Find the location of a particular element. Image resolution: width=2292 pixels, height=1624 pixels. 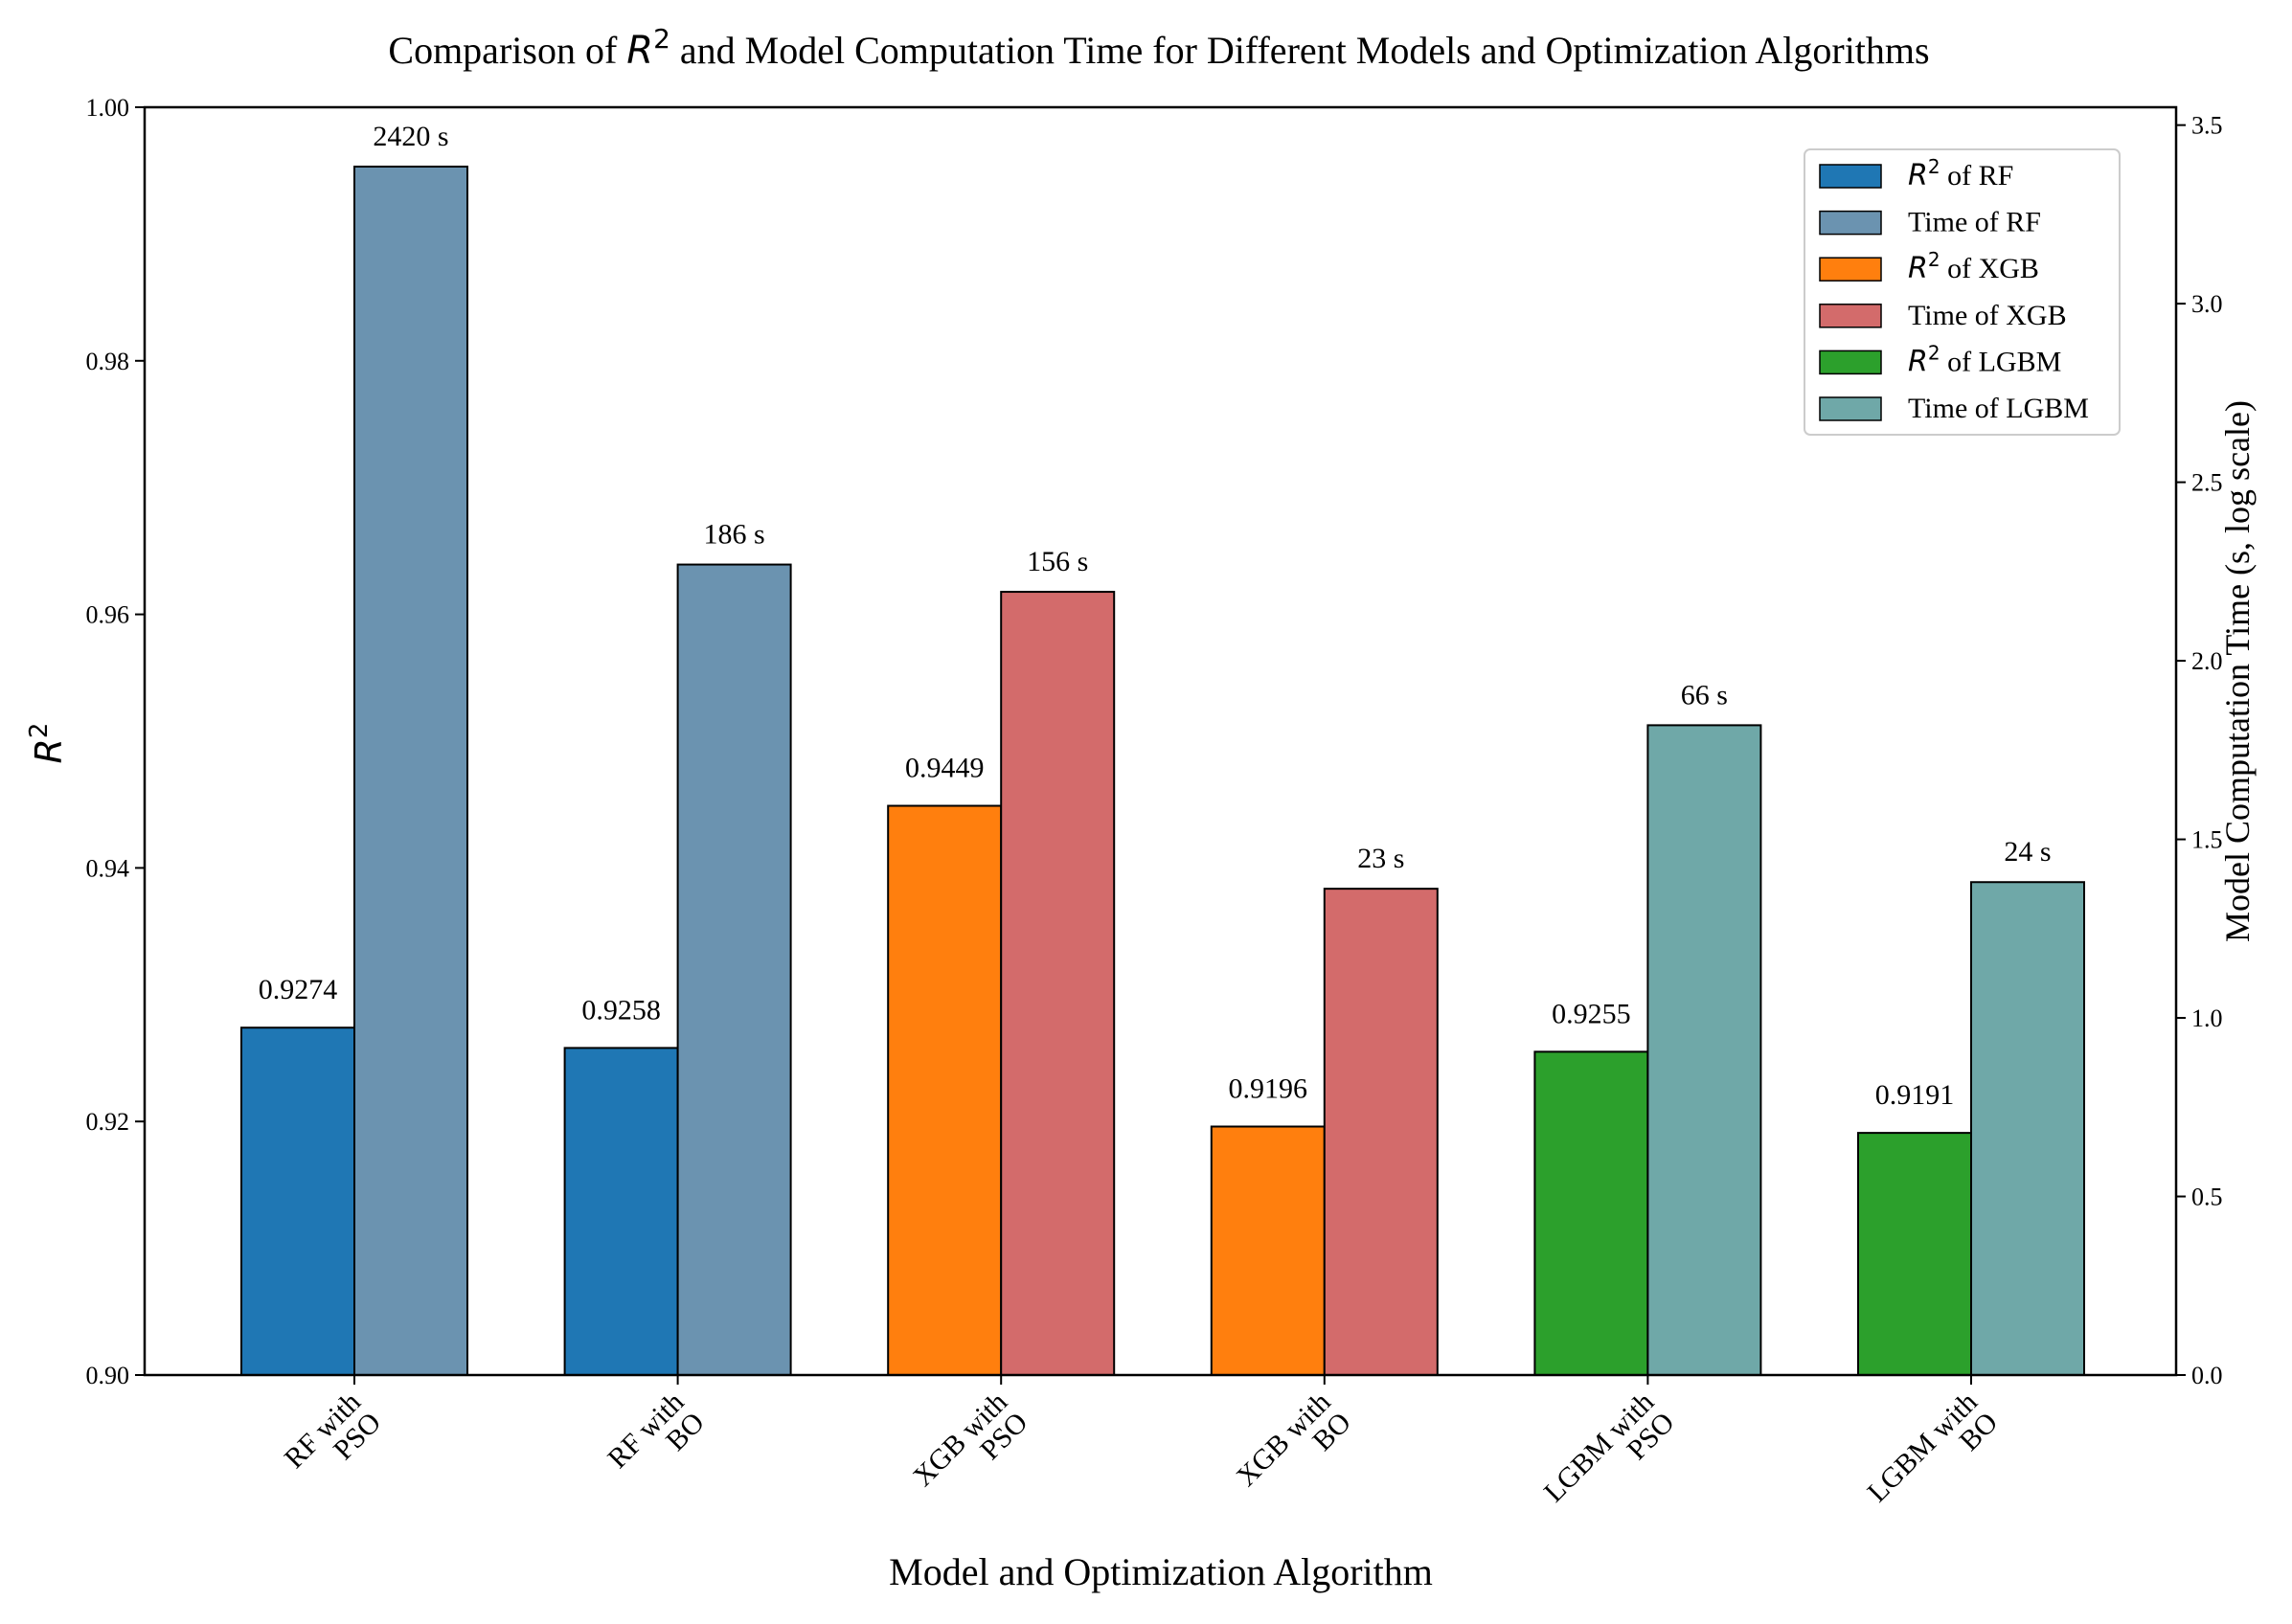

y-axis-left-label: R2 is located at coordinates (47, 743).